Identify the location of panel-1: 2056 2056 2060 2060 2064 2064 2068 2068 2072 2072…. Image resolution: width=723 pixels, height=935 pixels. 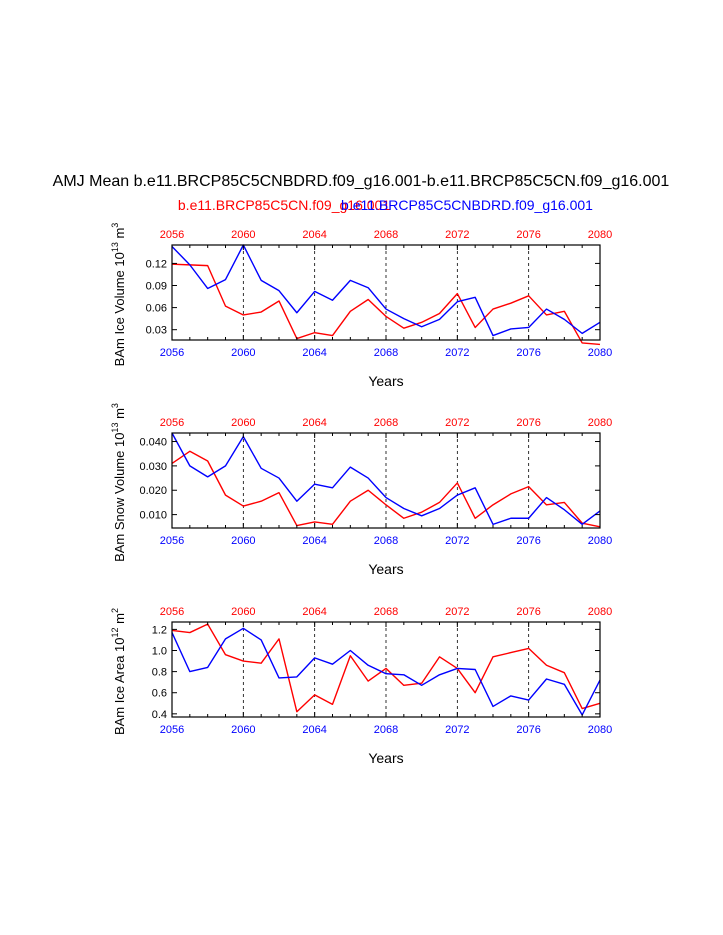
(361, 306).